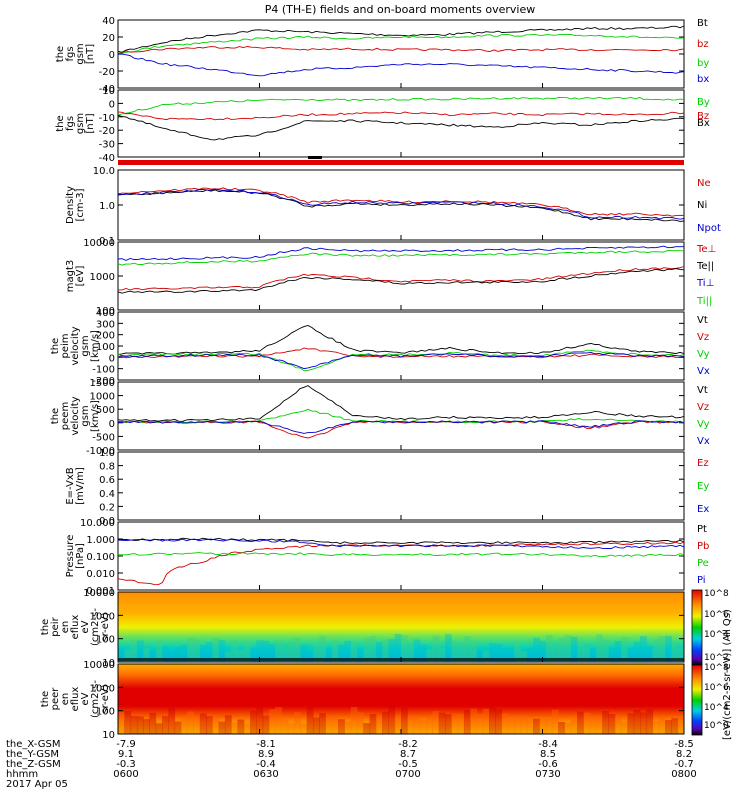  I want to click on y-tick-label: -500, so click(103, 437).